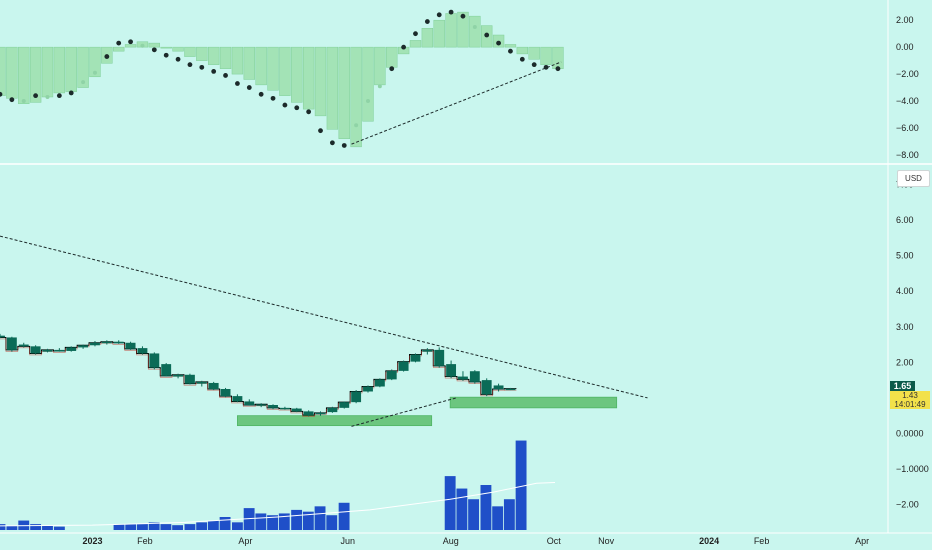 The height and width of the screenshot is (550, 932). I want to click on time-axis-label: Apr, so click(245, 541).